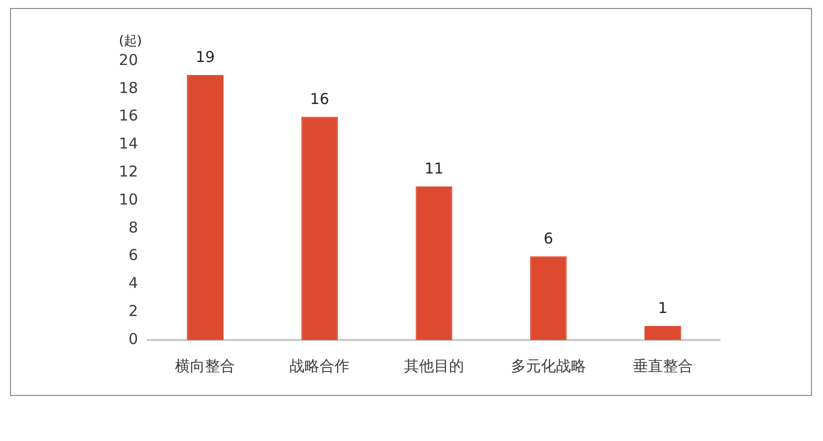  Describe the element at coordinates (128, 143) in the screenshot. I see `y-tick-label: 14` at that location.